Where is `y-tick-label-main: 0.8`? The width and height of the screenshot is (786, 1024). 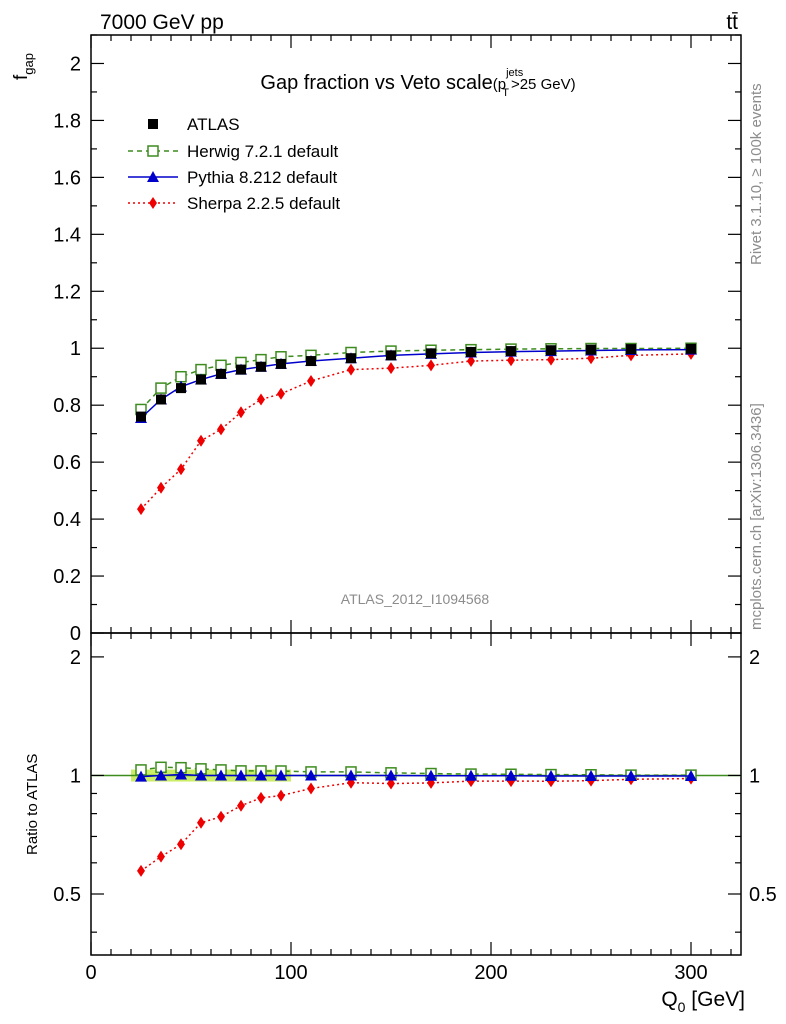
y-tick-label-main: 0.8 is located at coordinates (67, 406).